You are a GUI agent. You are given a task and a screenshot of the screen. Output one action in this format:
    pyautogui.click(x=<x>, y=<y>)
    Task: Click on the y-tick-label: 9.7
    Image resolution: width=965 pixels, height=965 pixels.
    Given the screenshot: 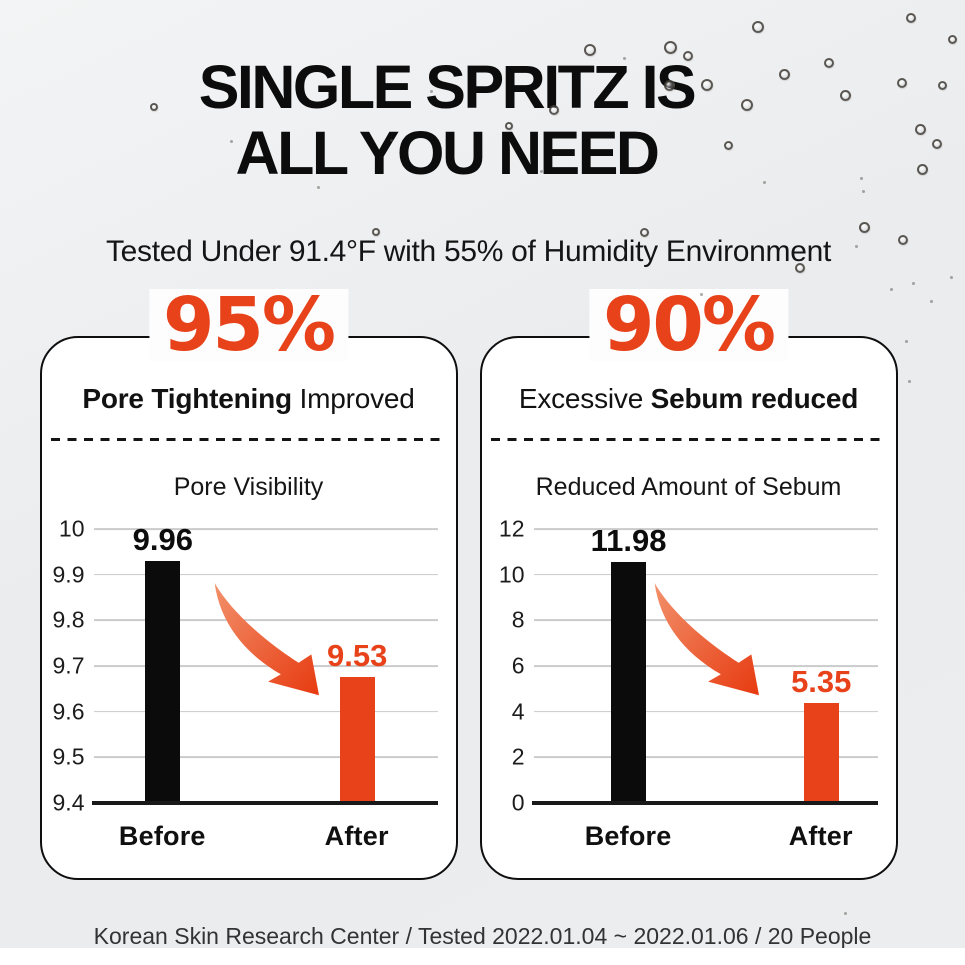 What is the action you would take?
    pyautogui.click(x=68, y=665)
    